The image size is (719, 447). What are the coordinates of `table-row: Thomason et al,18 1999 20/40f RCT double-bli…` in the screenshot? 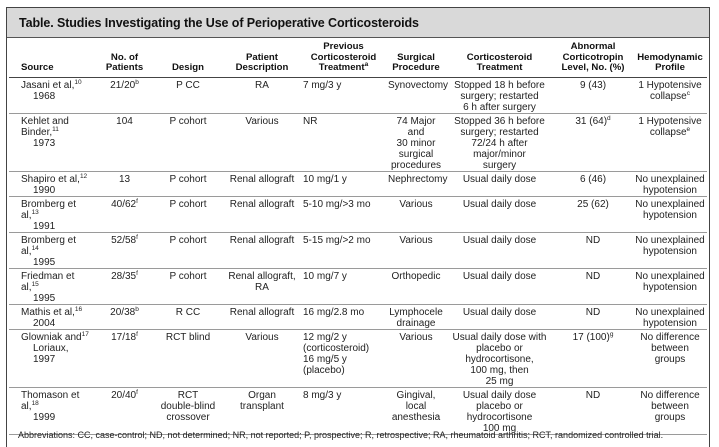 It's located at (358, 411).